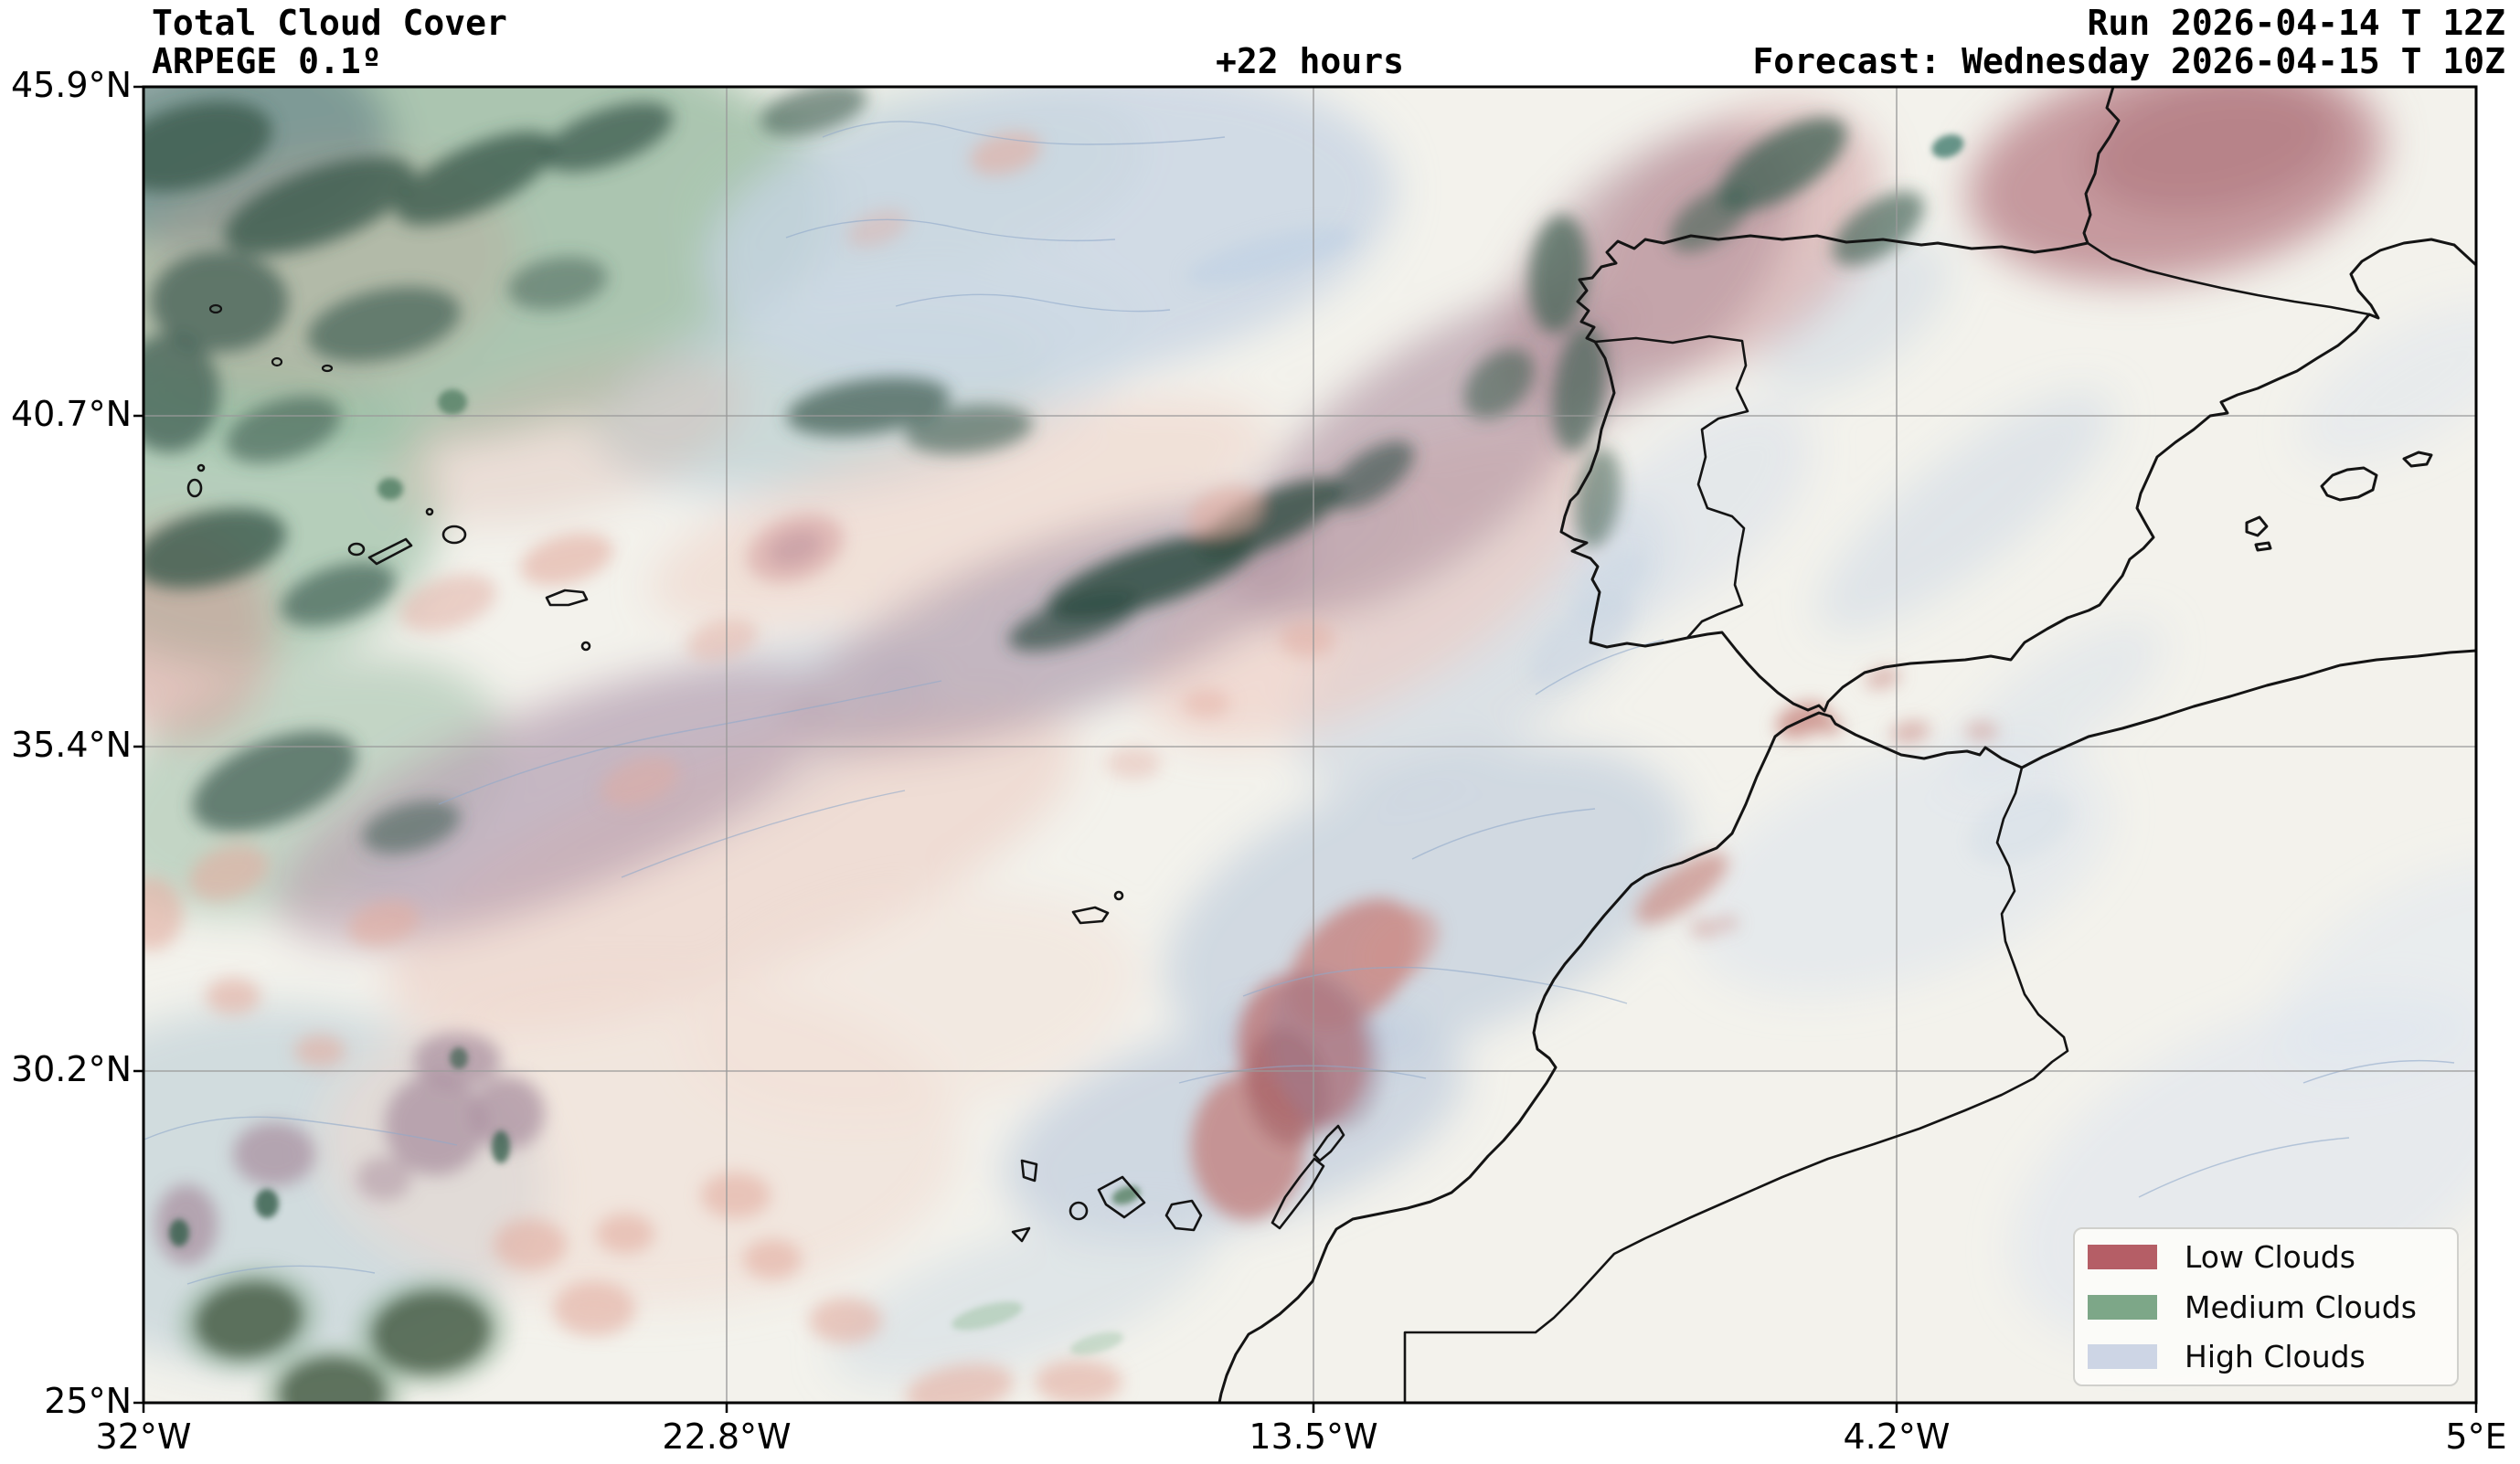 This screenshot has height=1464, width=2520. Describe the element at coordinates (1314, 1436) in the screenshot. I see `lon-label-13-5w: 13.5°W` at that location.